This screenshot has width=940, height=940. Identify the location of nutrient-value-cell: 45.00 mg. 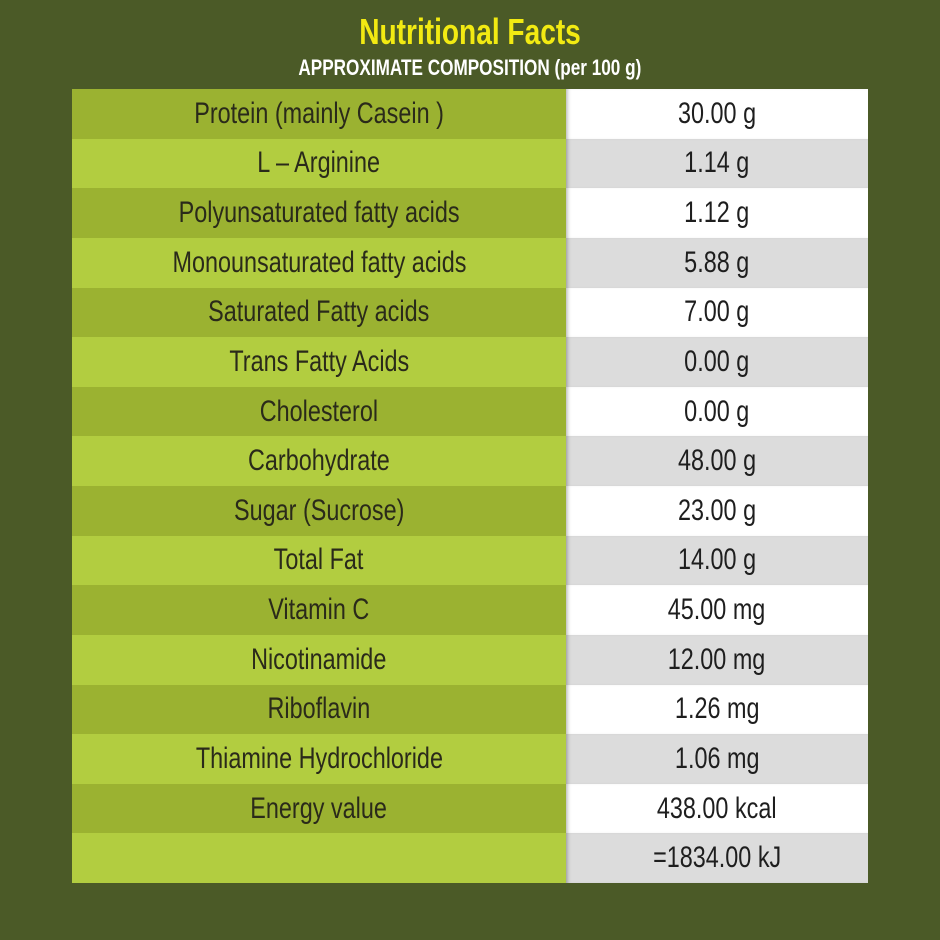
(717, 610).